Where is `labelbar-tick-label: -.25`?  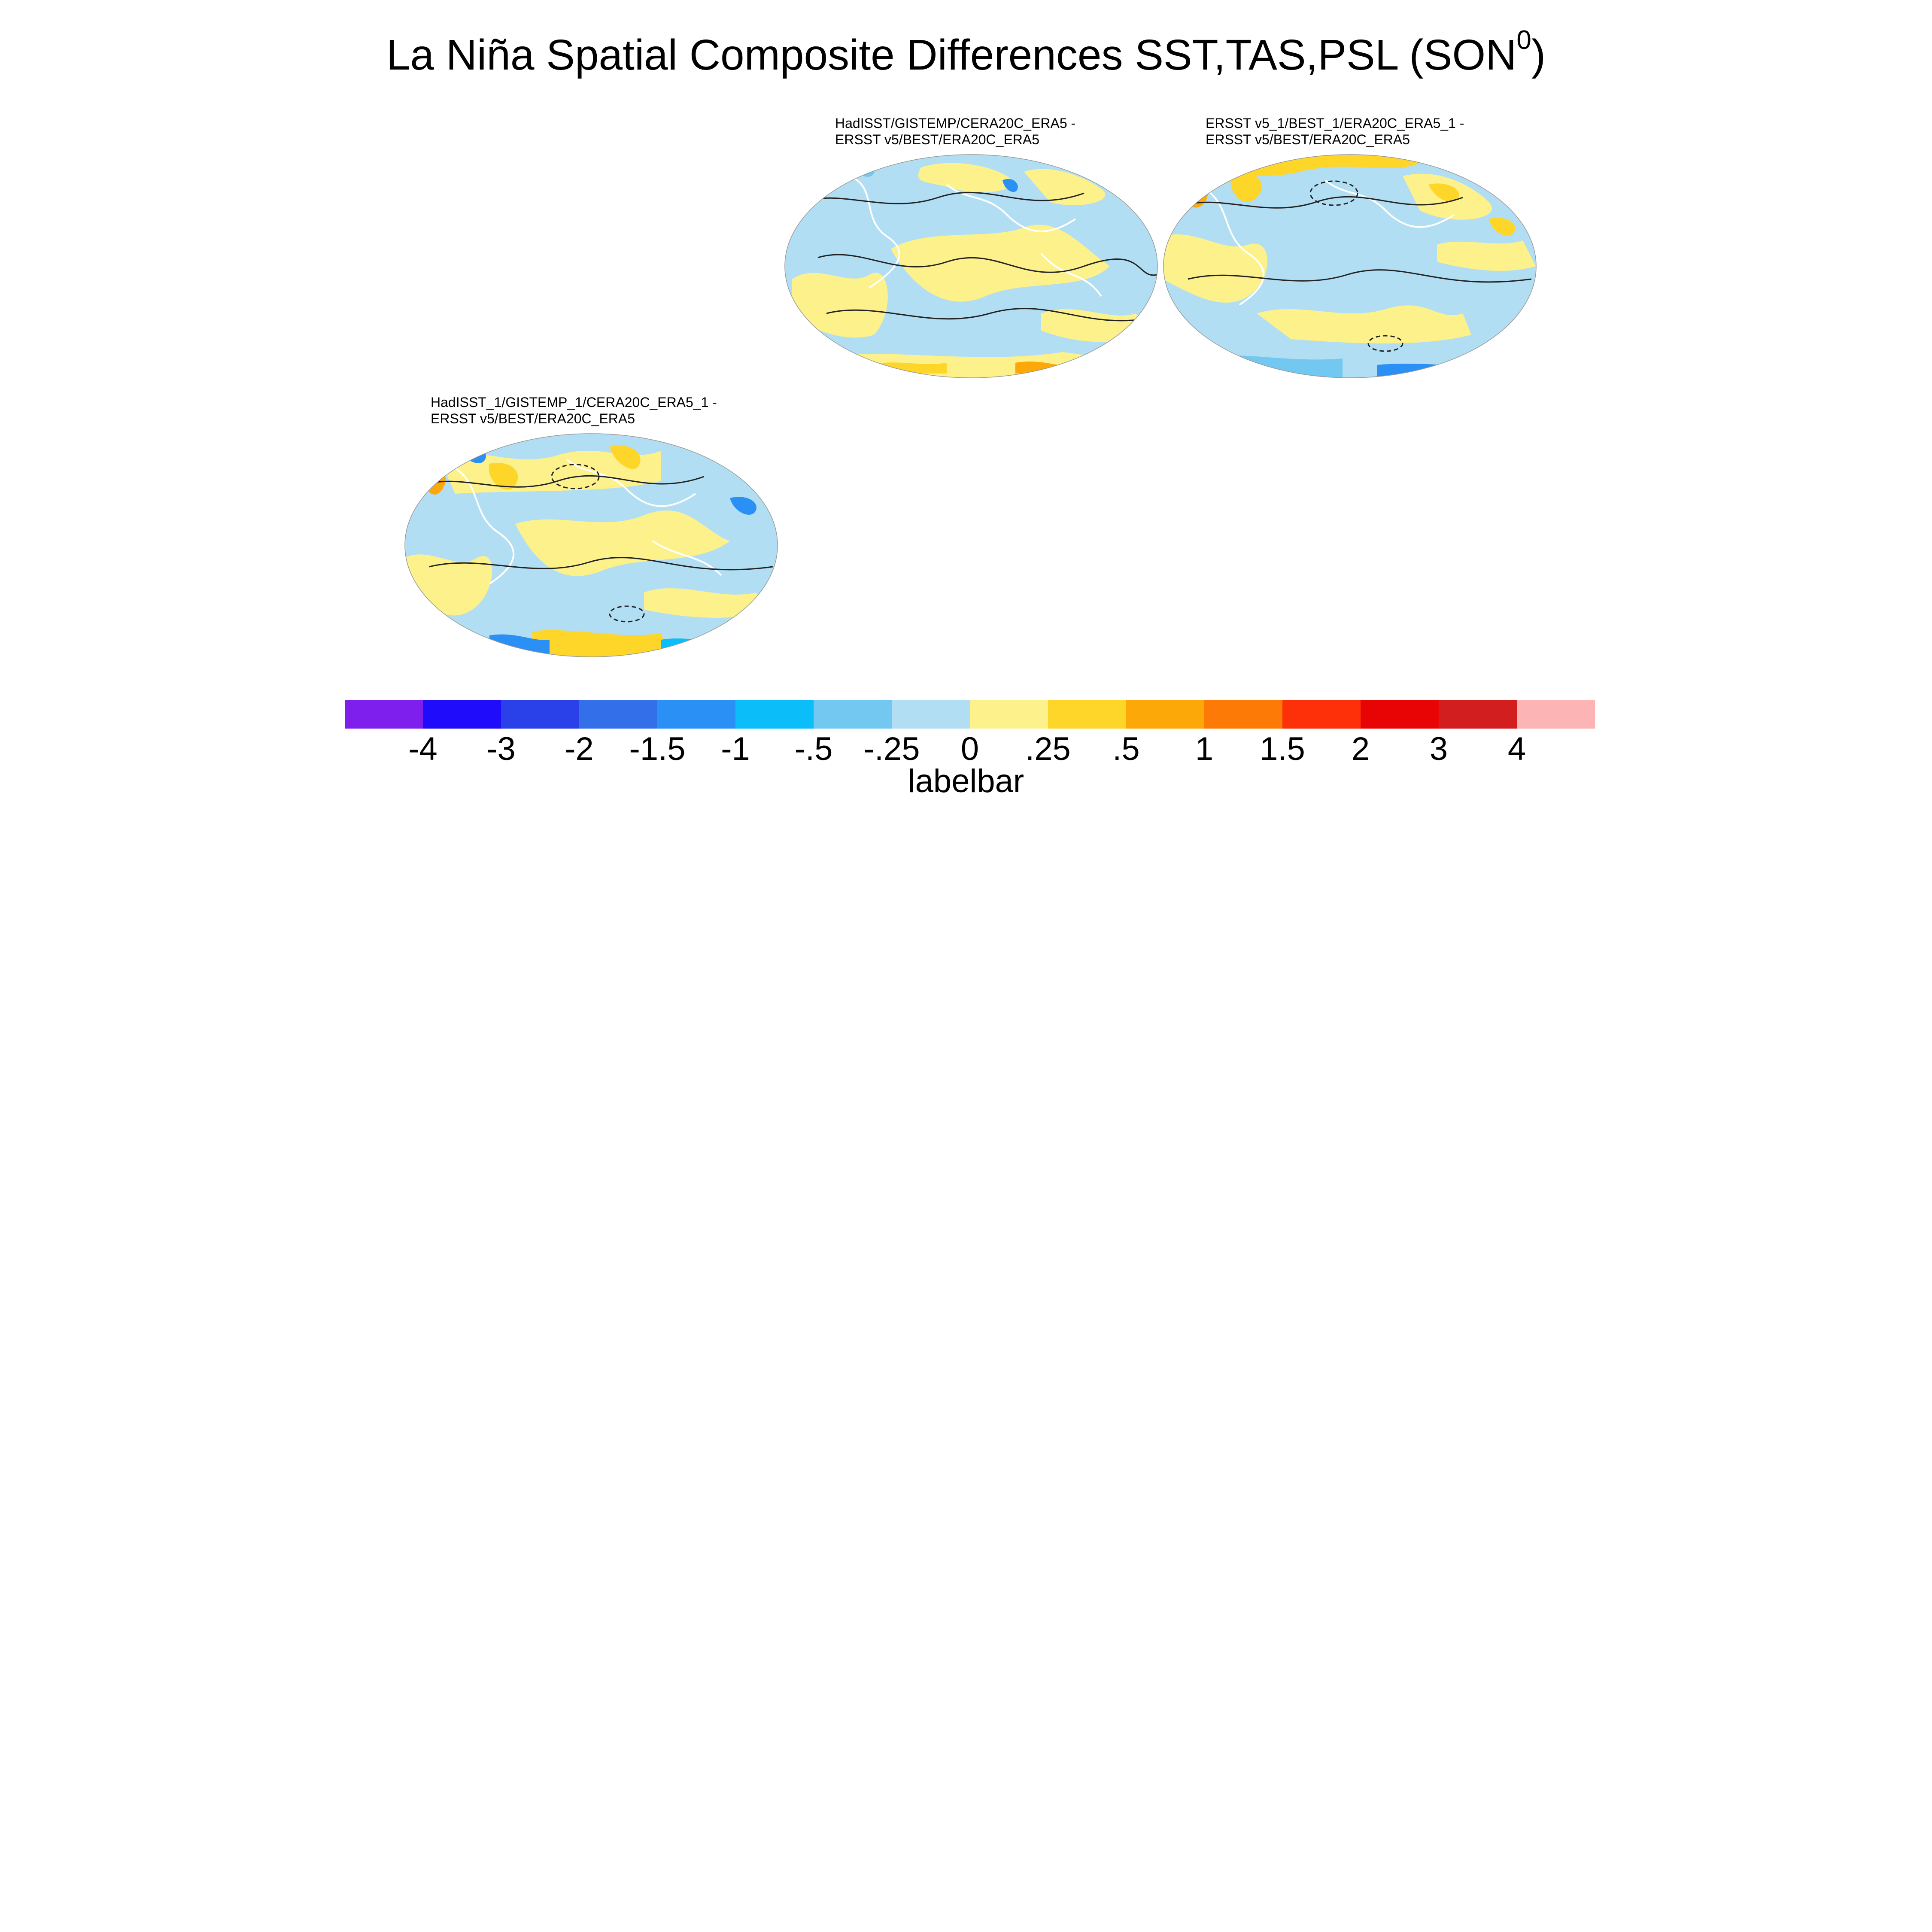
labelbar-tick-label: -.25 is located at coordinates (892, 749).